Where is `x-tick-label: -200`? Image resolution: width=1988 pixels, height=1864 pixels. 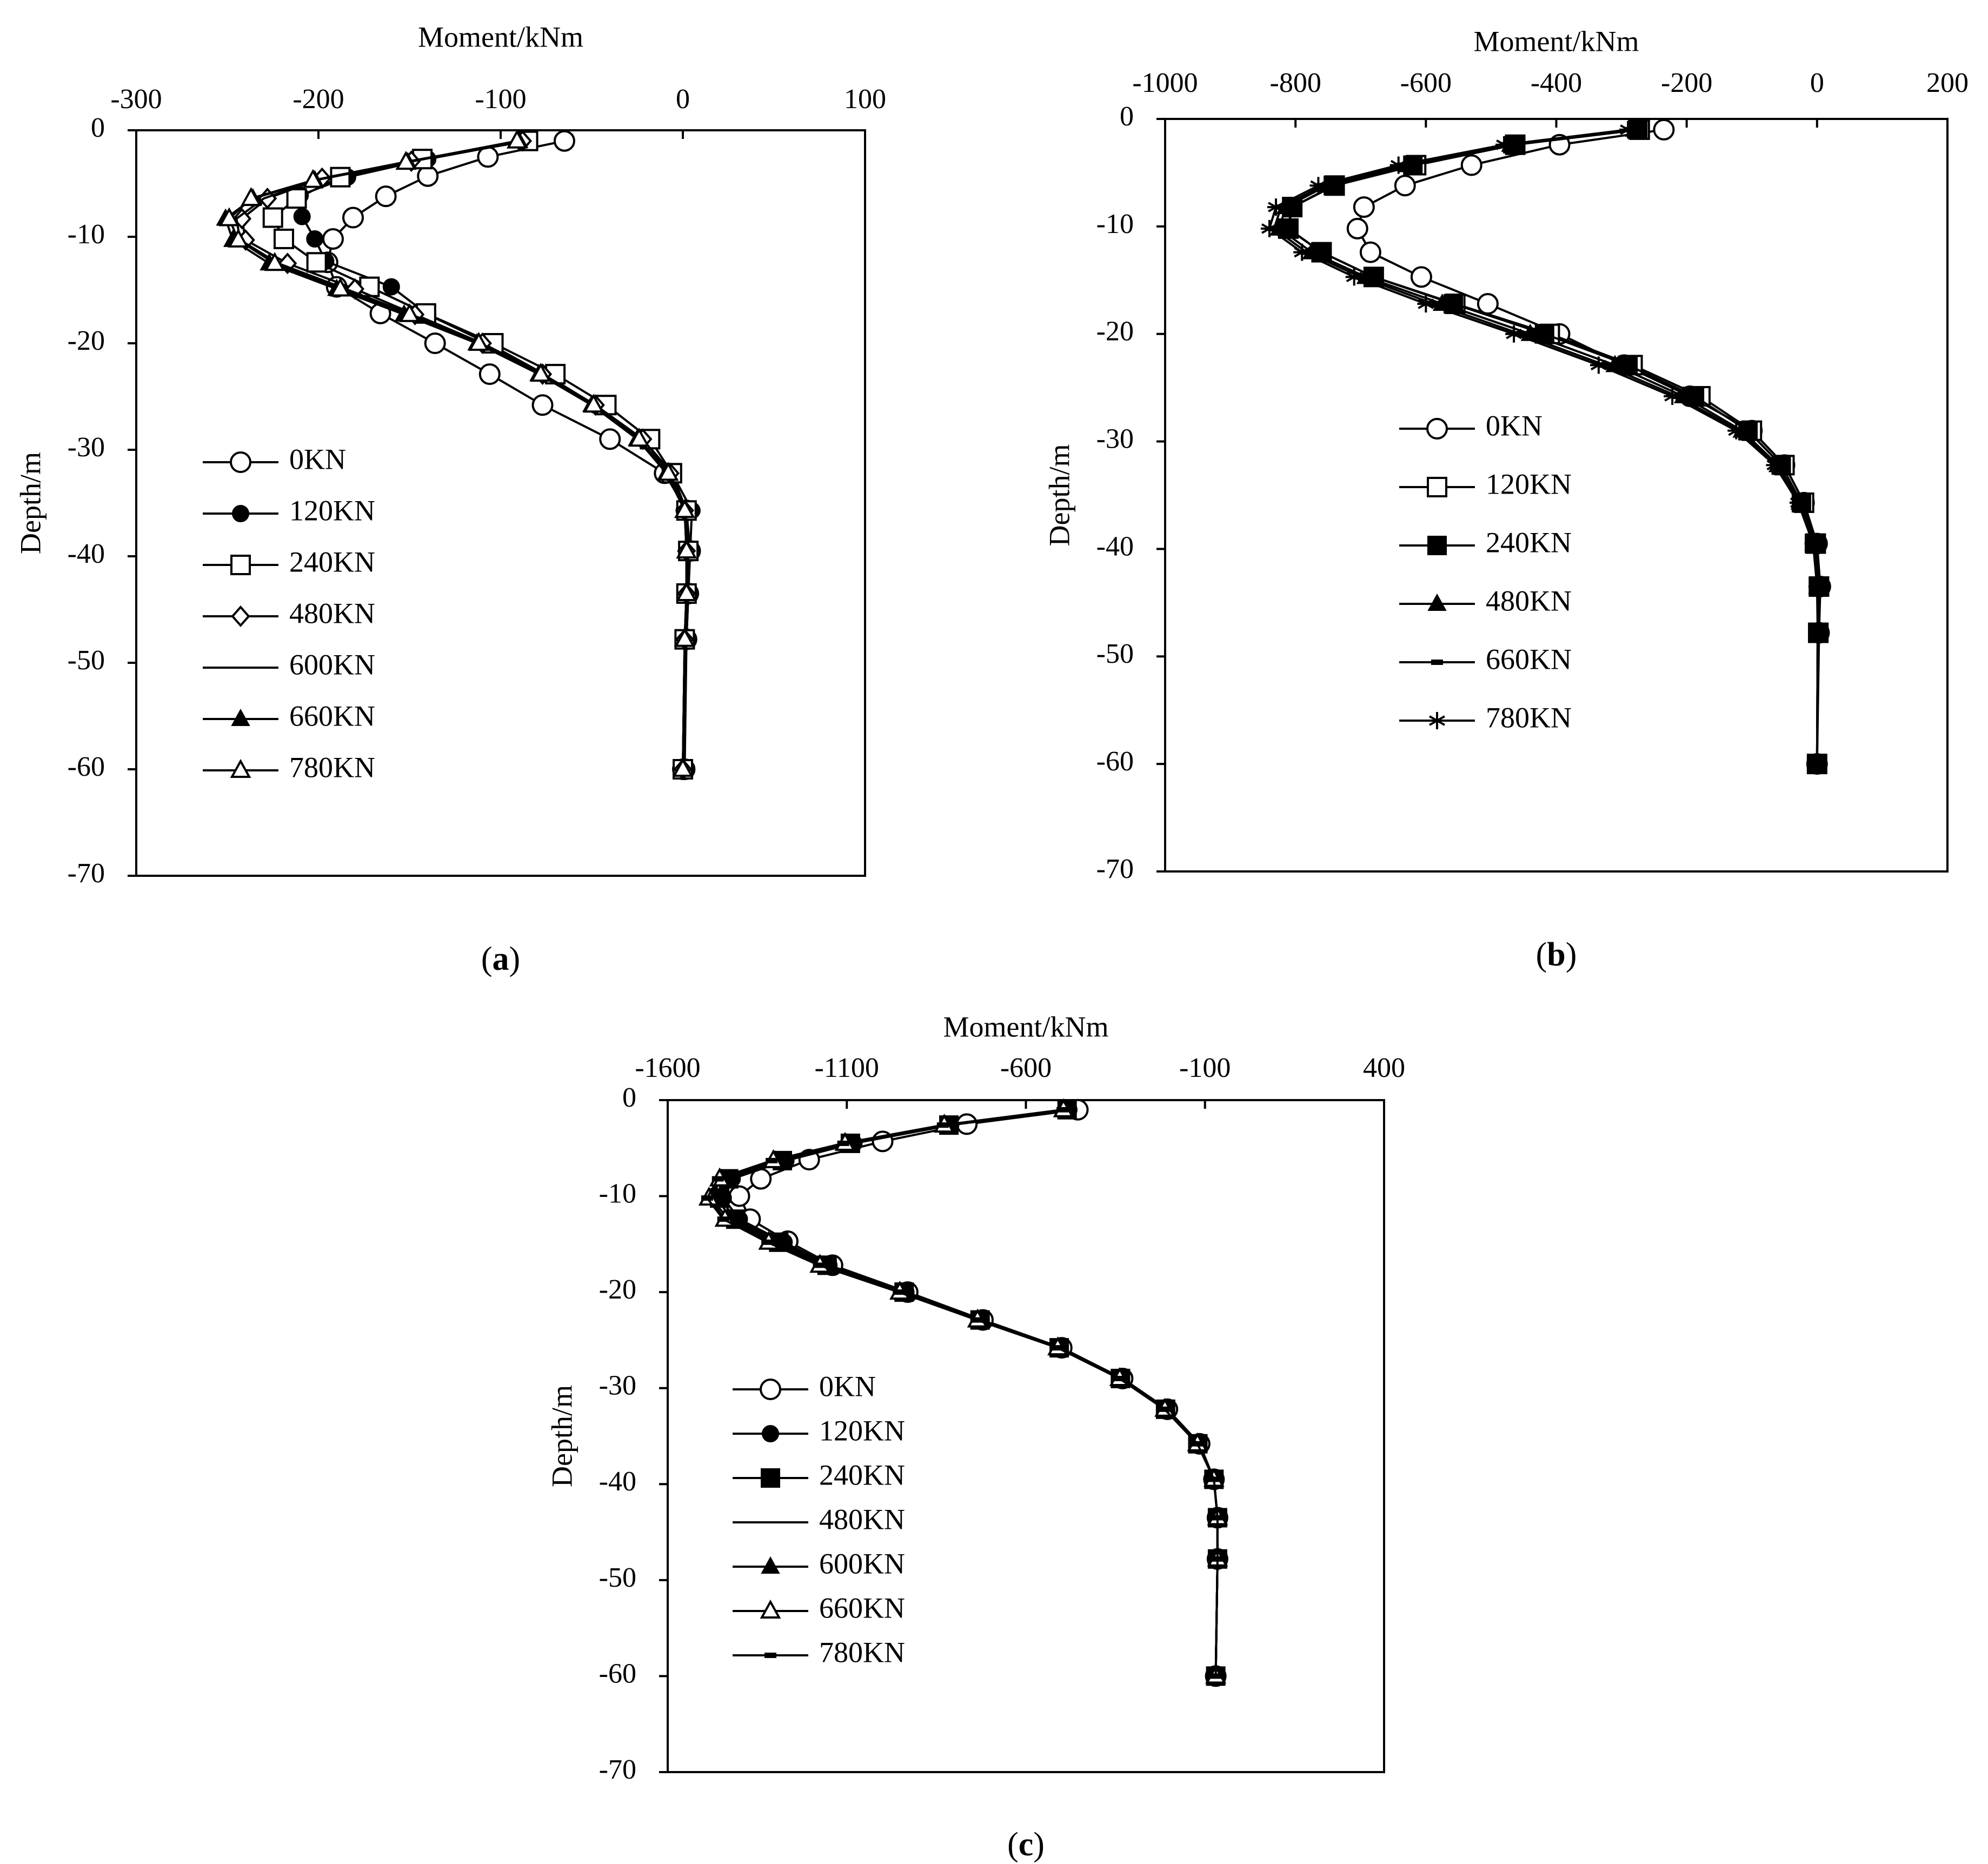
x-tick-label: -200 is located at coordinates (318, 100).